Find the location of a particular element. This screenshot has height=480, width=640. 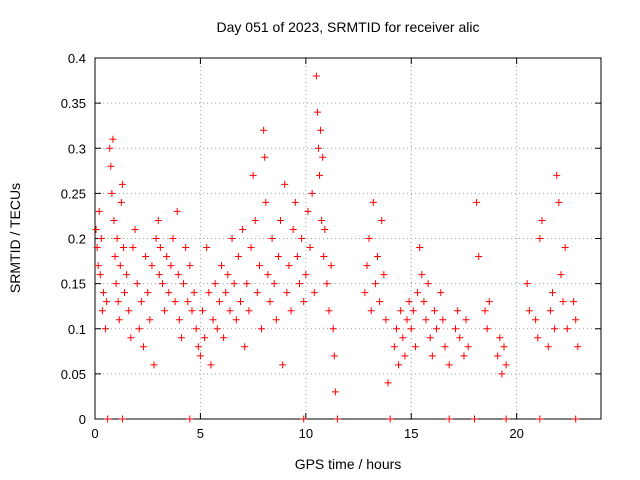

y-tick-label: 0.35 is located at coordinates (73, 103).